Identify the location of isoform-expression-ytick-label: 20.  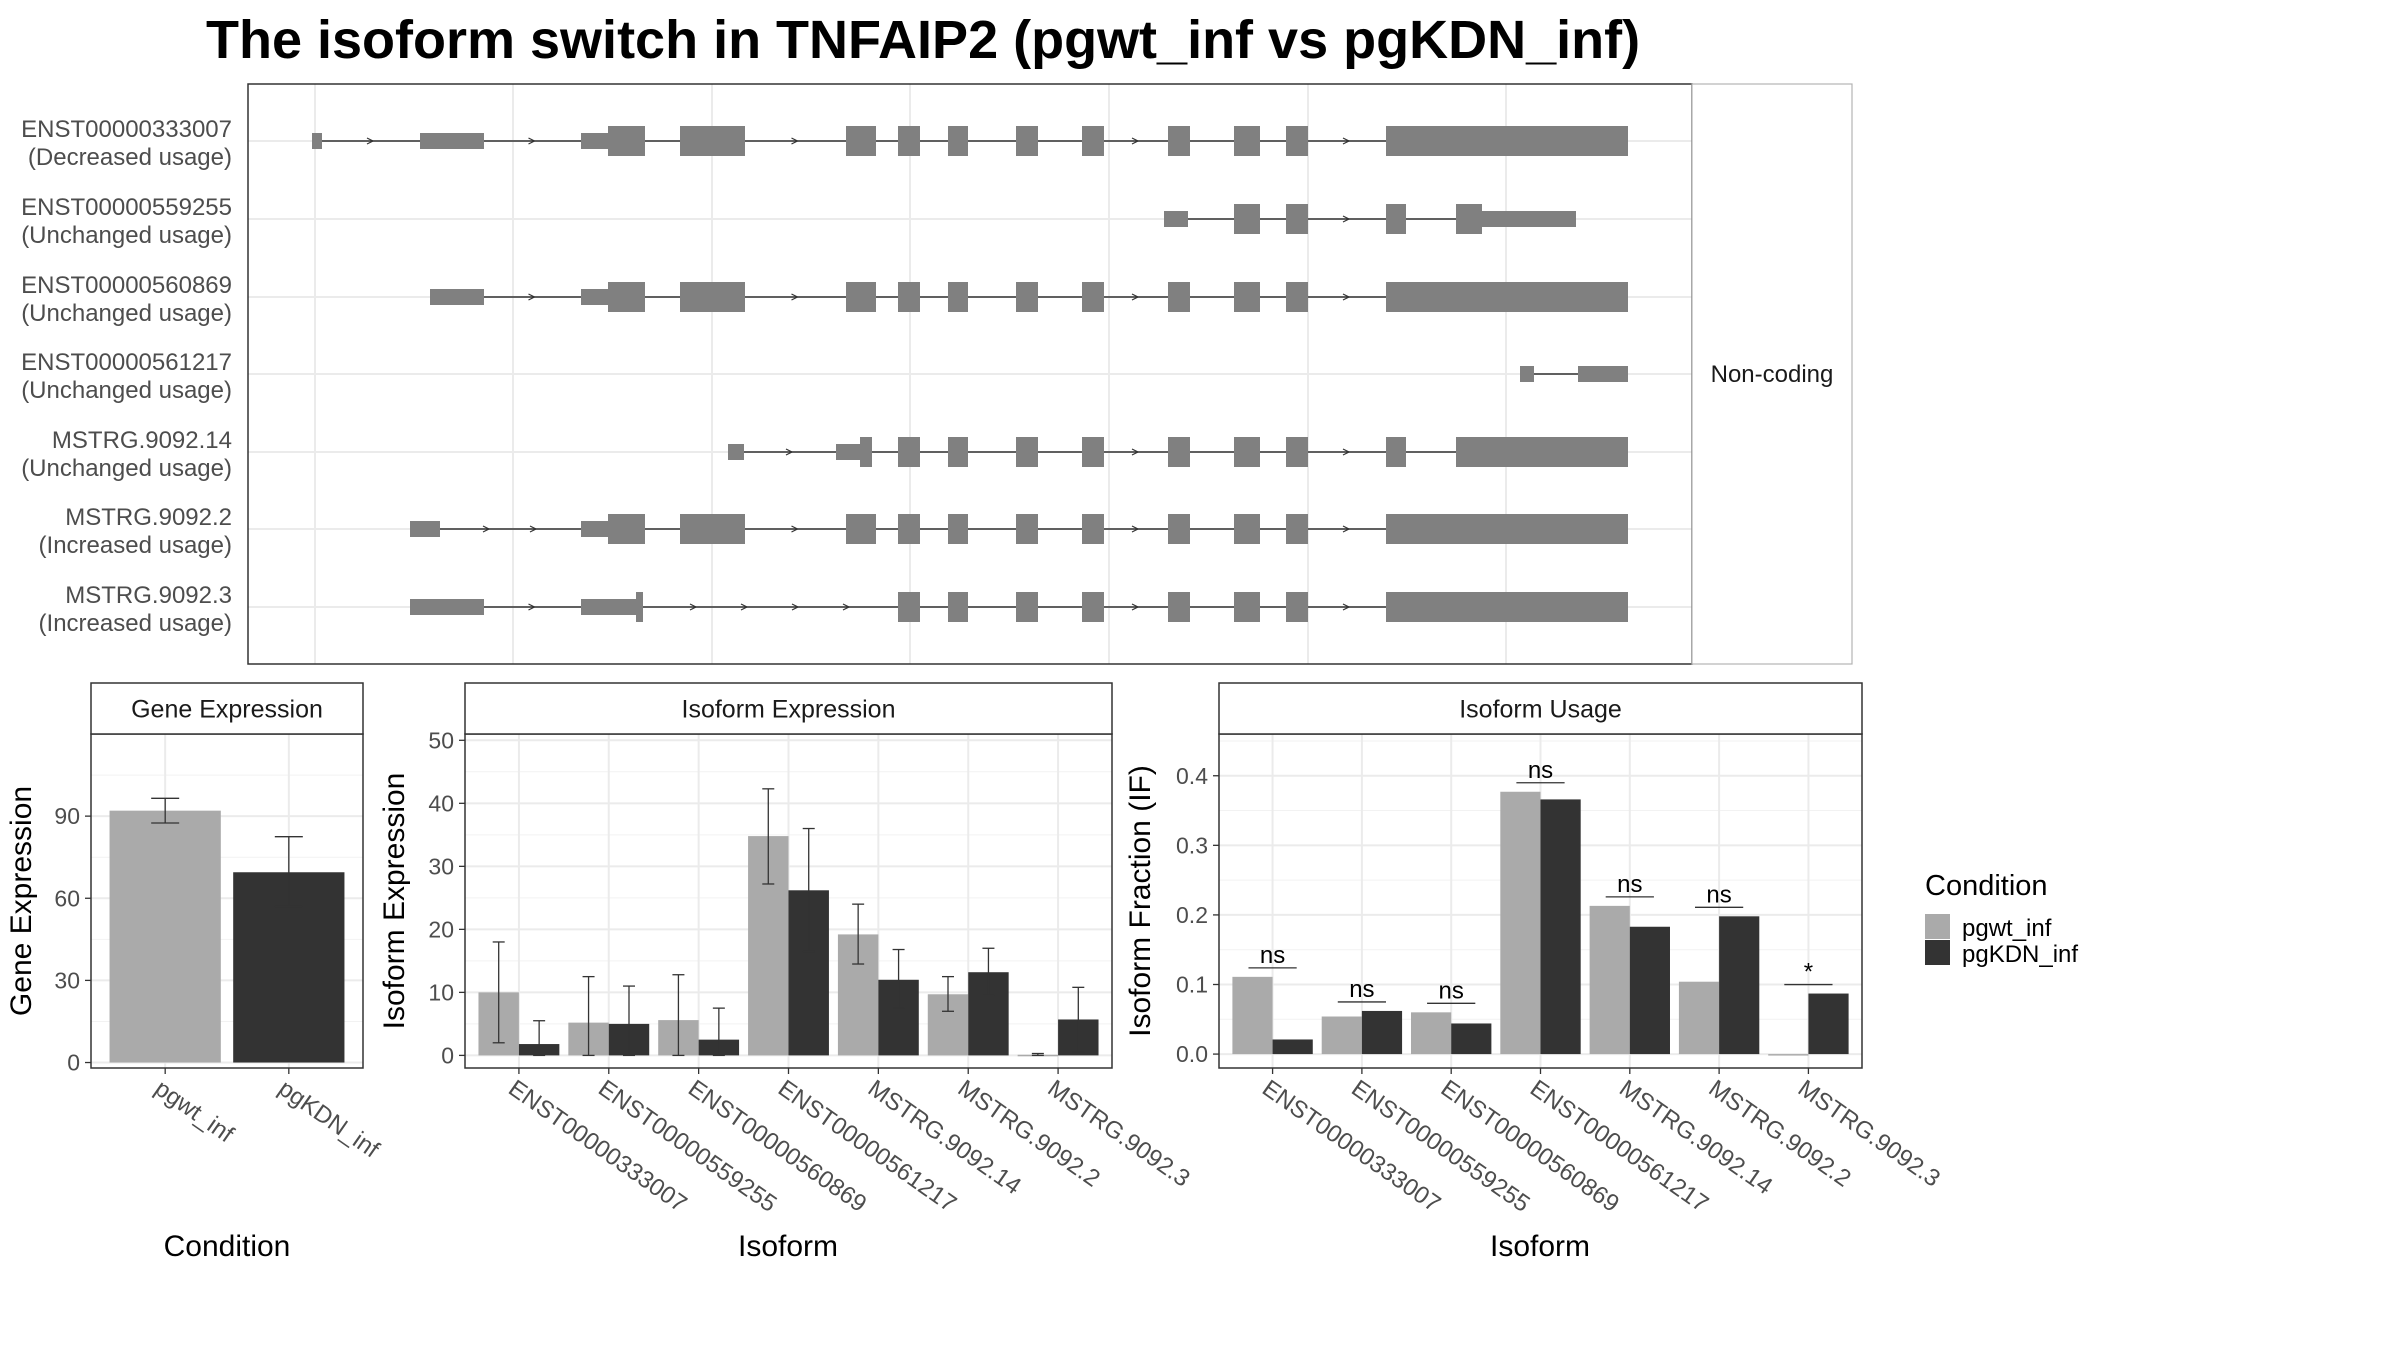
(441, 929).